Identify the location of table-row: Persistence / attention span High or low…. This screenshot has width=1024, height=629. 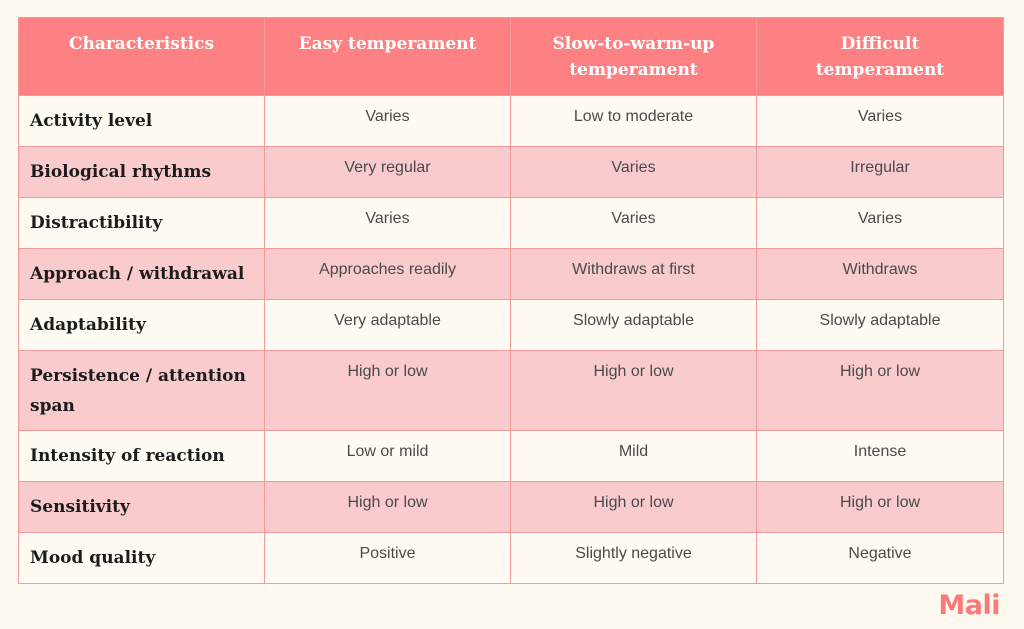
(511, 390).